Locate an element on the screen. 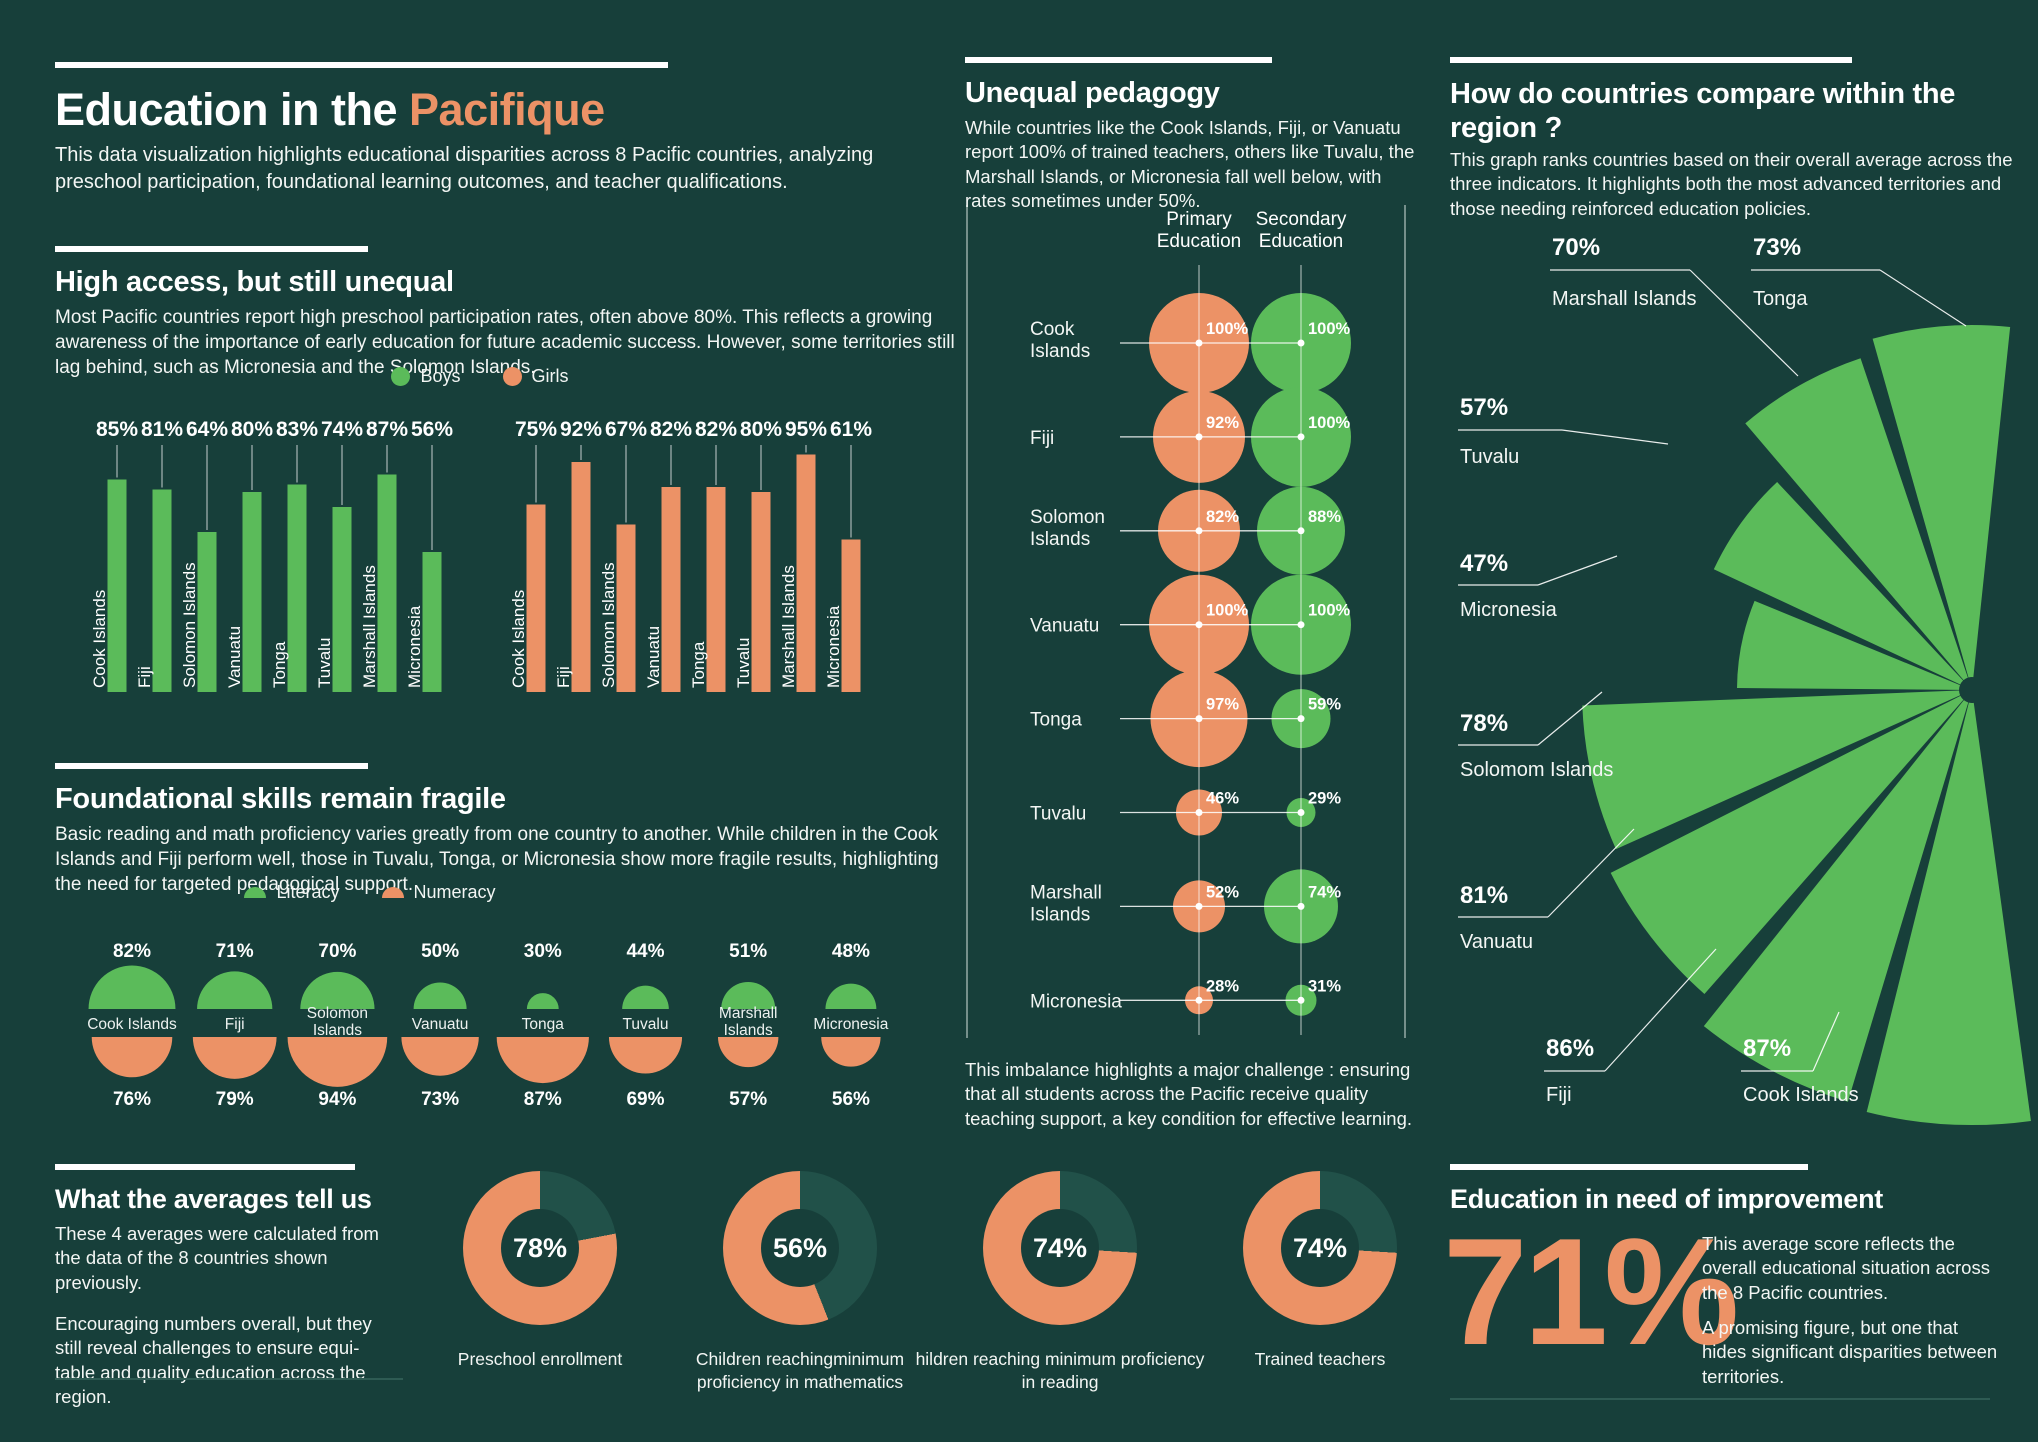  fan-value-label: 87% is located at coordinates (1767, 1048).